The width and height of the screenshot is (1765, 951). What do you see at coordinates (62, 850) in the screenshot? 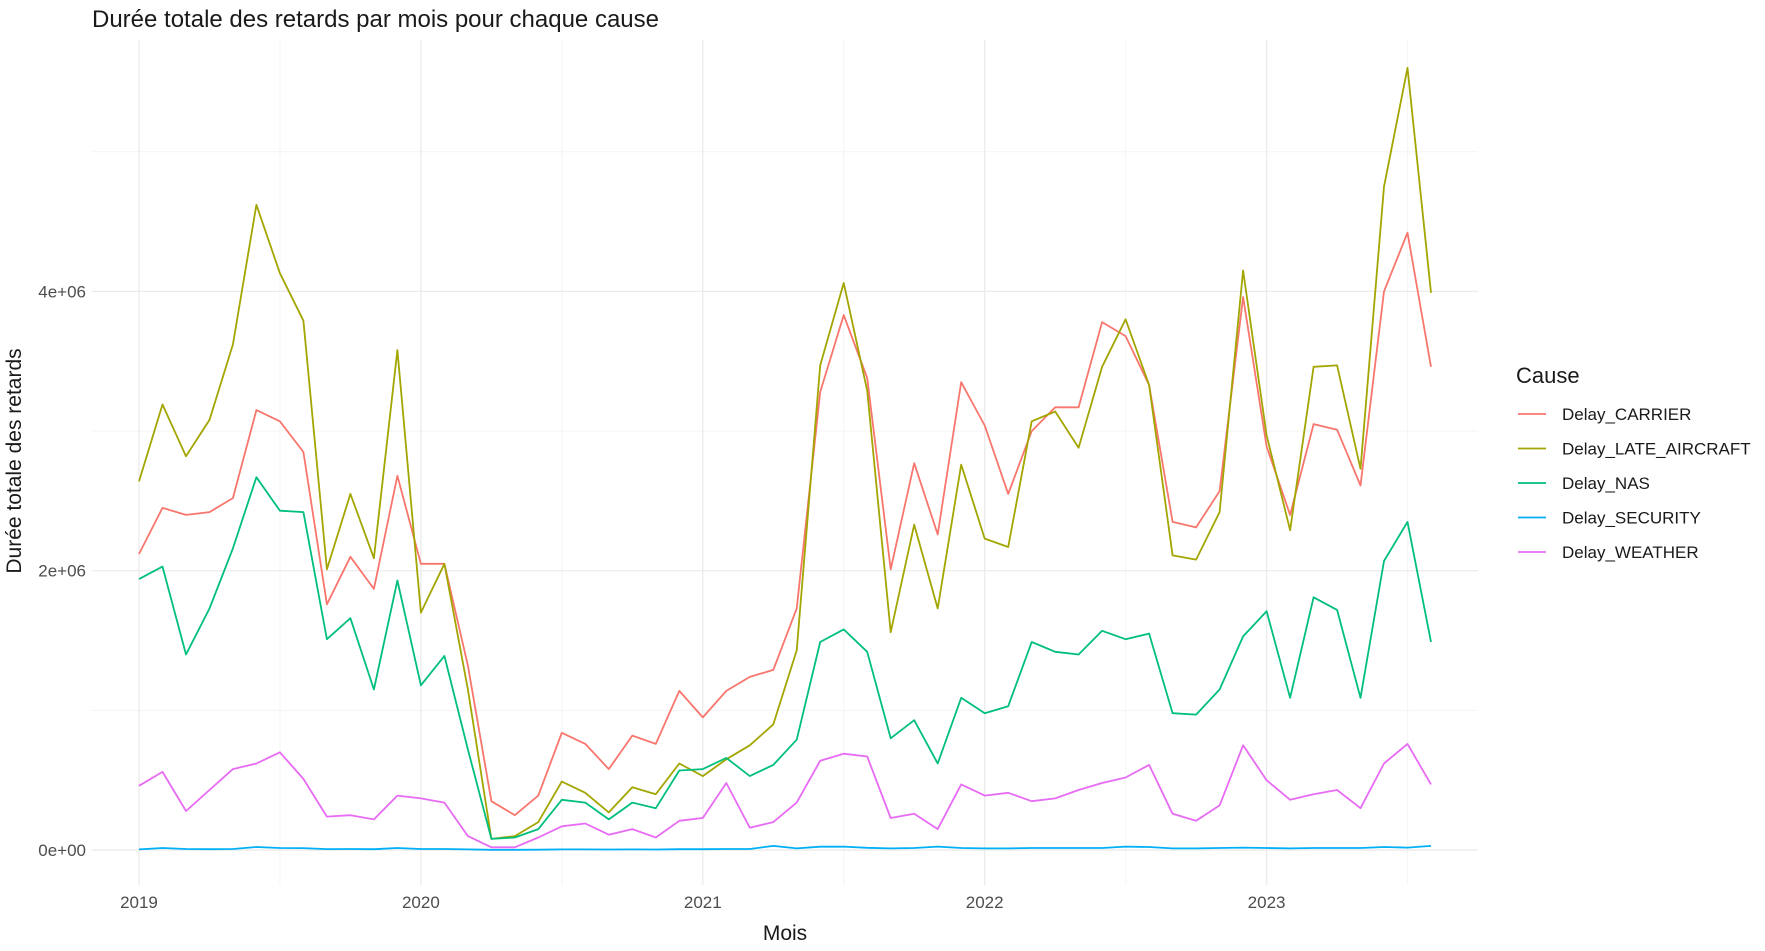
I see `y-tick-label: 0e+00` at bounding box center [62, 850].